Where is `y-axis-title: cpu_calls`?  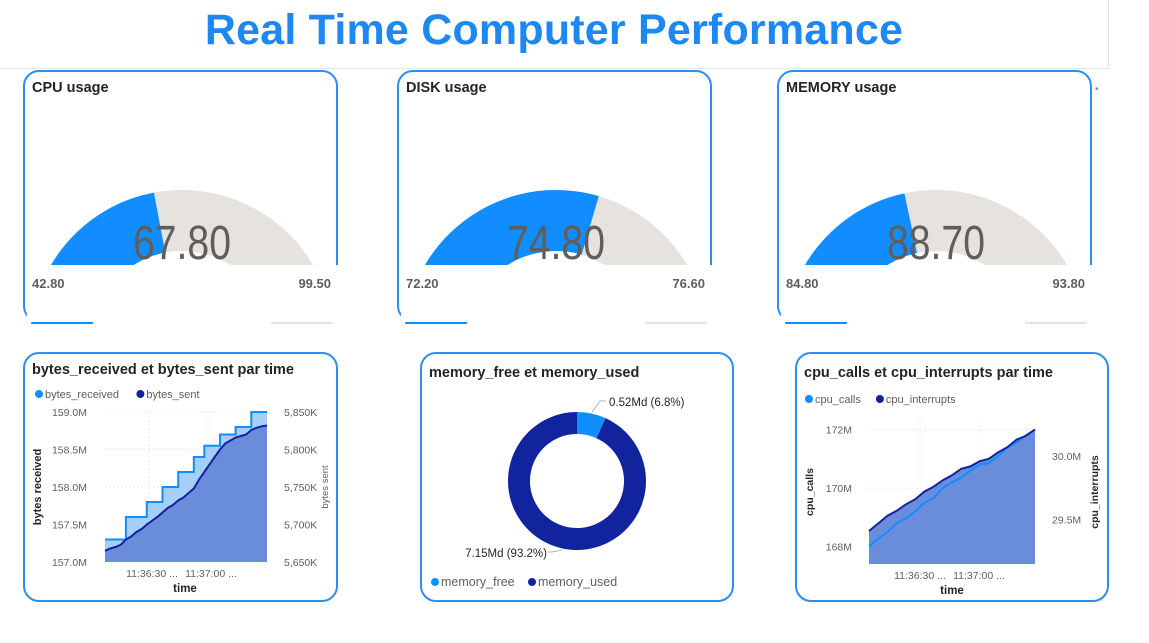 y-axis-title: cpu_calls is located at coordinates (810, 492).